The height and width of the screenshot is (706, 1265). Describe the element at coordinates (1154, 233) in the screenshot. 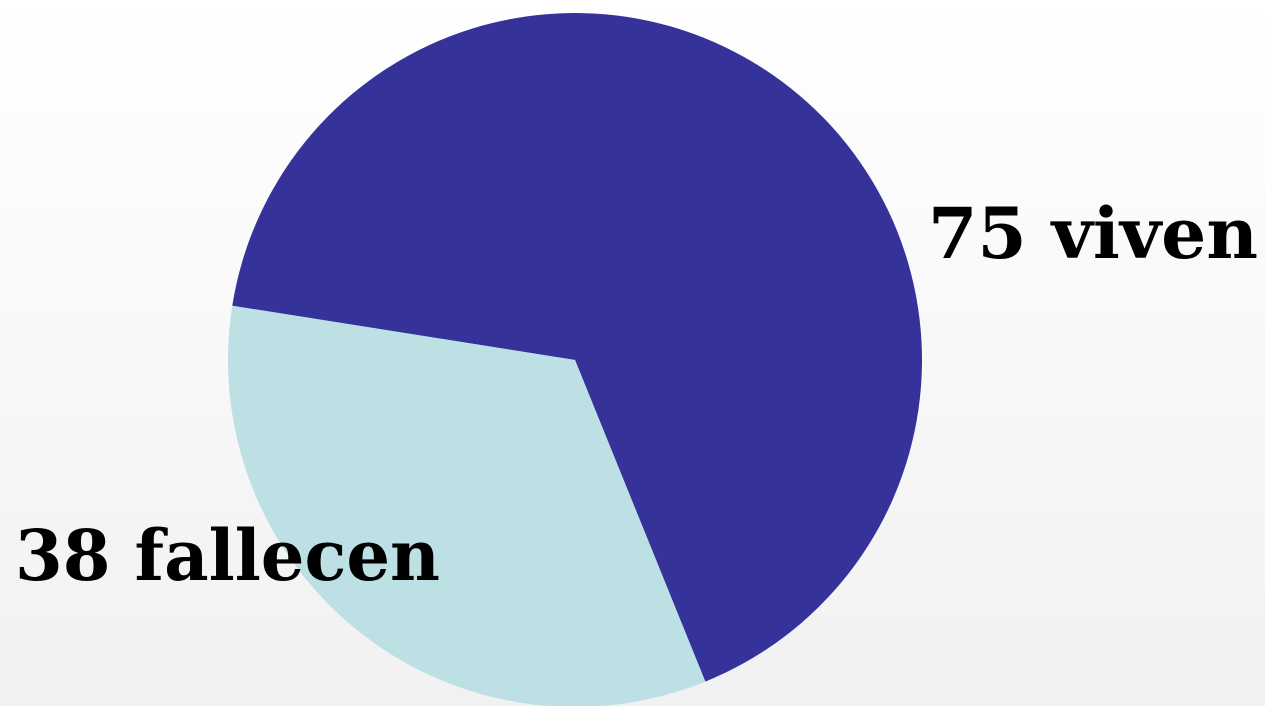

I see `slice-name: viven` at that location.